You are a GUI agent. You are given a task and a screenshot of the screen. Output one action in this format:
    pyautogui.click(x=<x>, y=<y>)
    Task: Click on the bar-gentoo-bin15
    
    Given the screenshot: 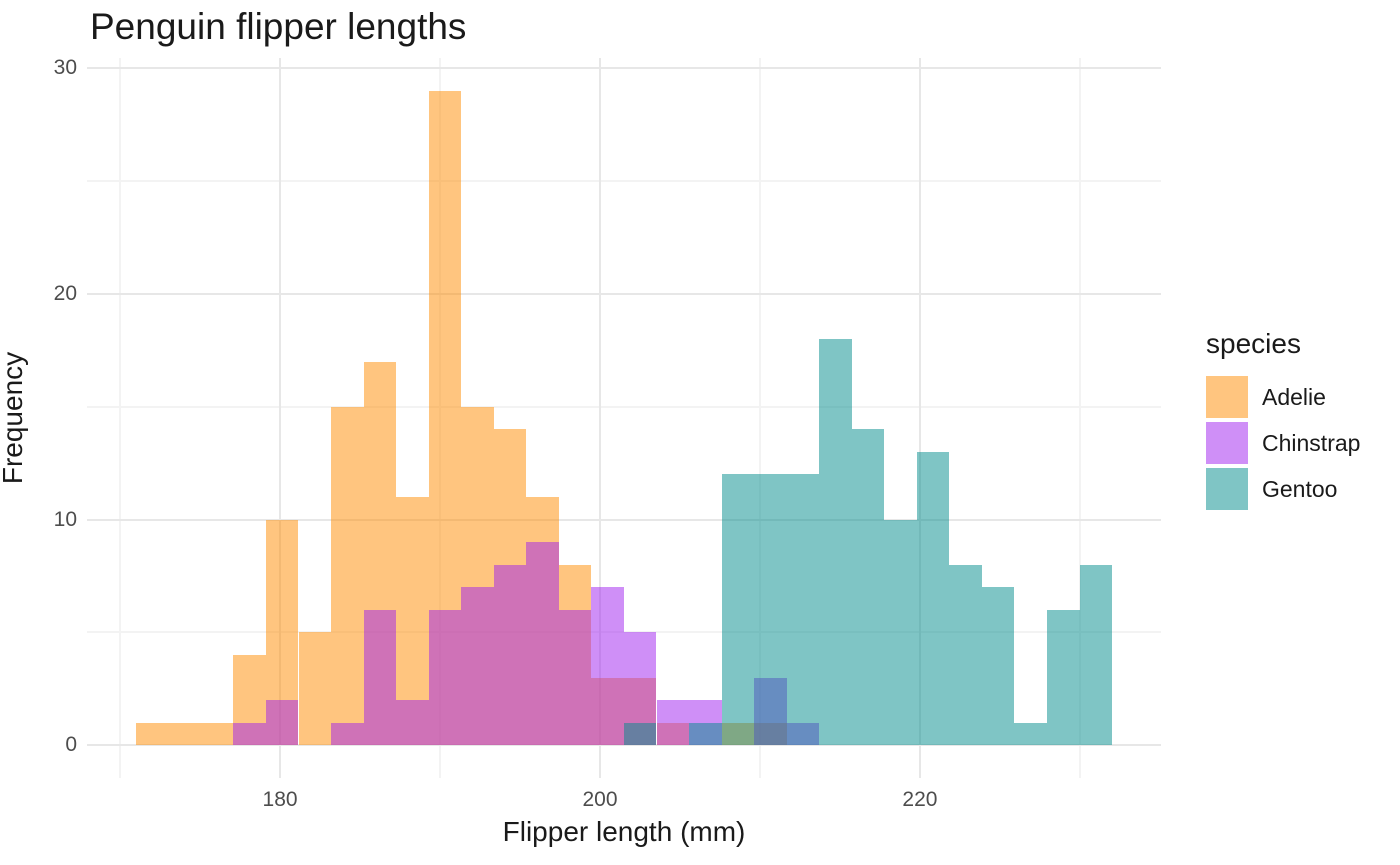 What is the action you would take?
    pyautogui.click(x=640, y=734)
    